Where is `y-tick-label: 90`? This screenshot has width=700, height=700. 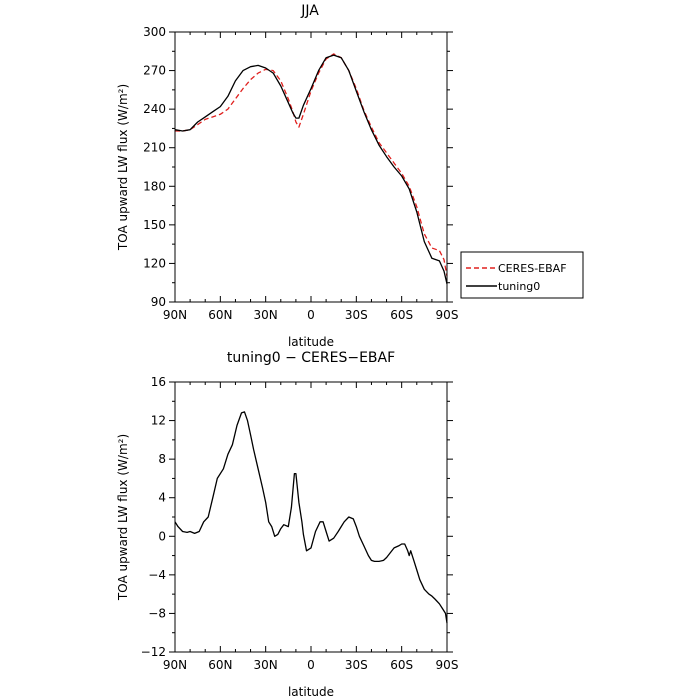 y-tick-label: 90 is located at coordinates (158, 302).